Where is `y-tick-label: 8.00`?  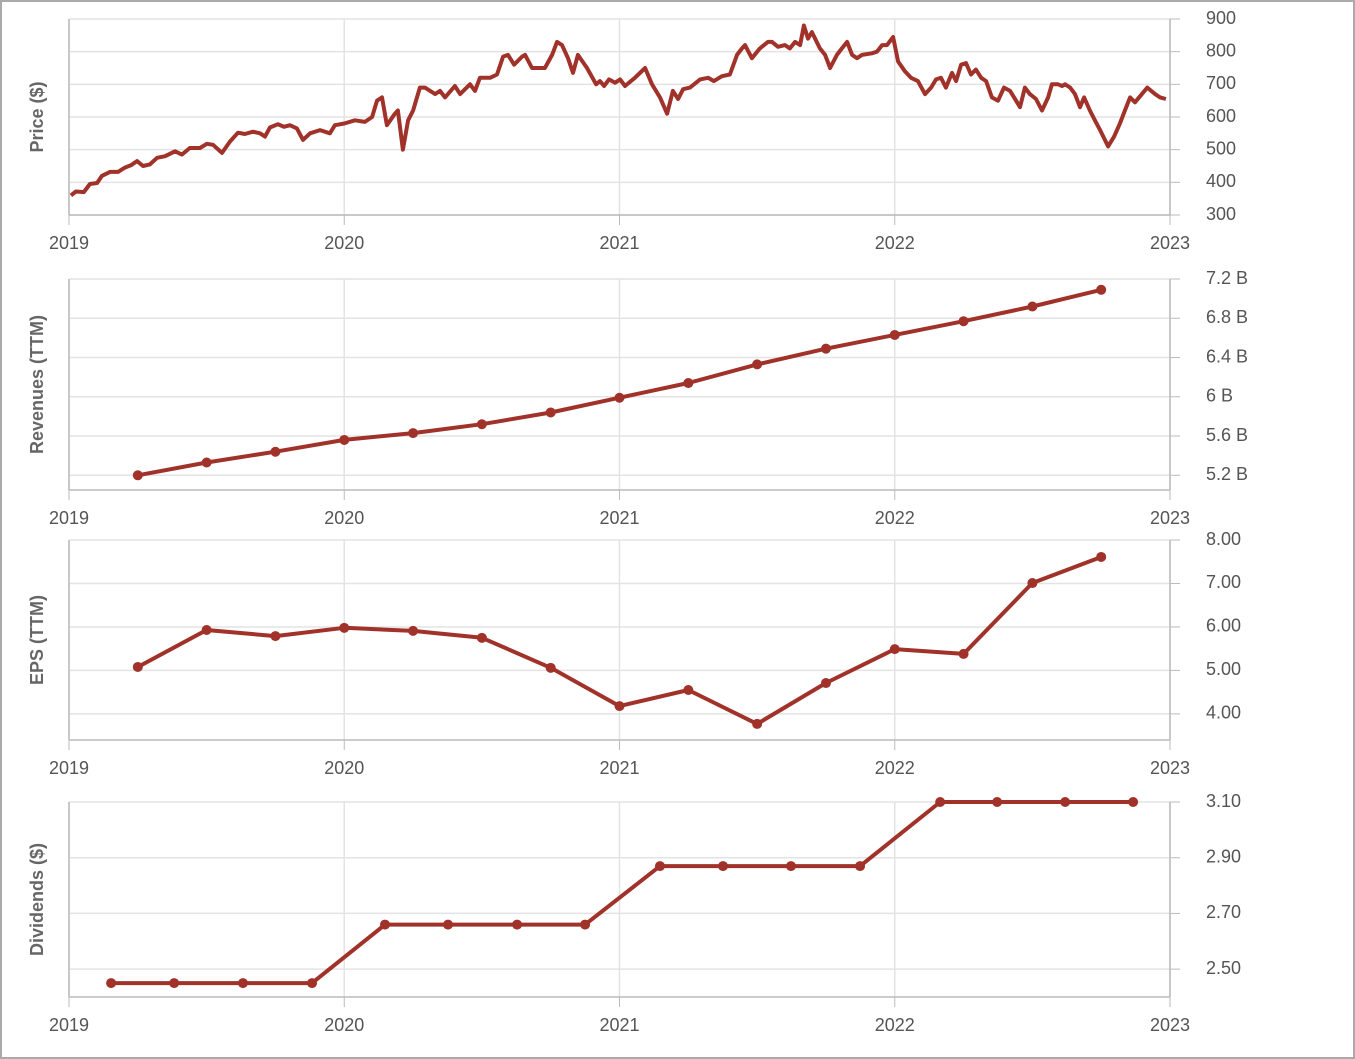
y-tick-label: 8.00 is located at coordinates (1223, 539).